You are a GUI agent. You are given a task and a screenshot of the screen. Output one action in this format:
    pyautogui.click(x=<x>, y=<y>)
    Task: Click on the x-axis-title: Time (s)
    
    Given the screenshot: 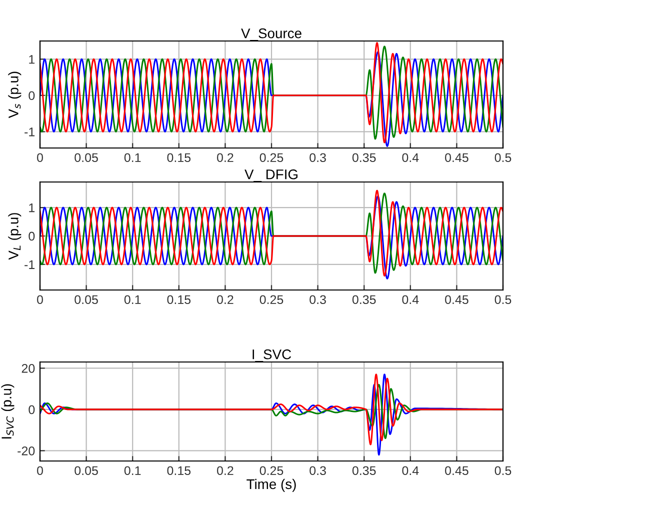 What is the action you would take?
    pyautogui.click(x=271, y=485)
    